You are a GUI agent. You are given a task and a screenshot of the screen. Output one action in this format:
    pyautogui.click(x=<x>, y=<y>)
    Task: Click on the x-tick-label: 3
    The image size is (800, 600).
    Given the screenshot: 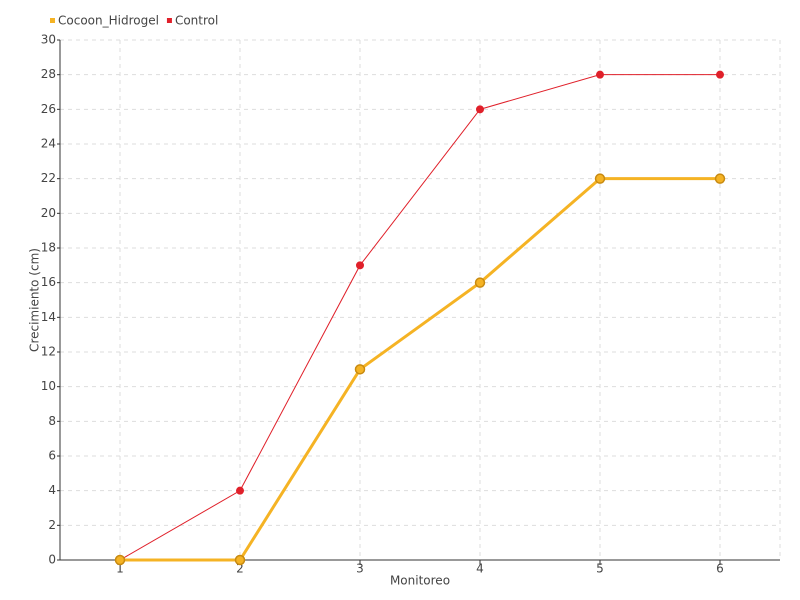 What is the action you would take?
    pyautogui.click(x=360, y=569)
    